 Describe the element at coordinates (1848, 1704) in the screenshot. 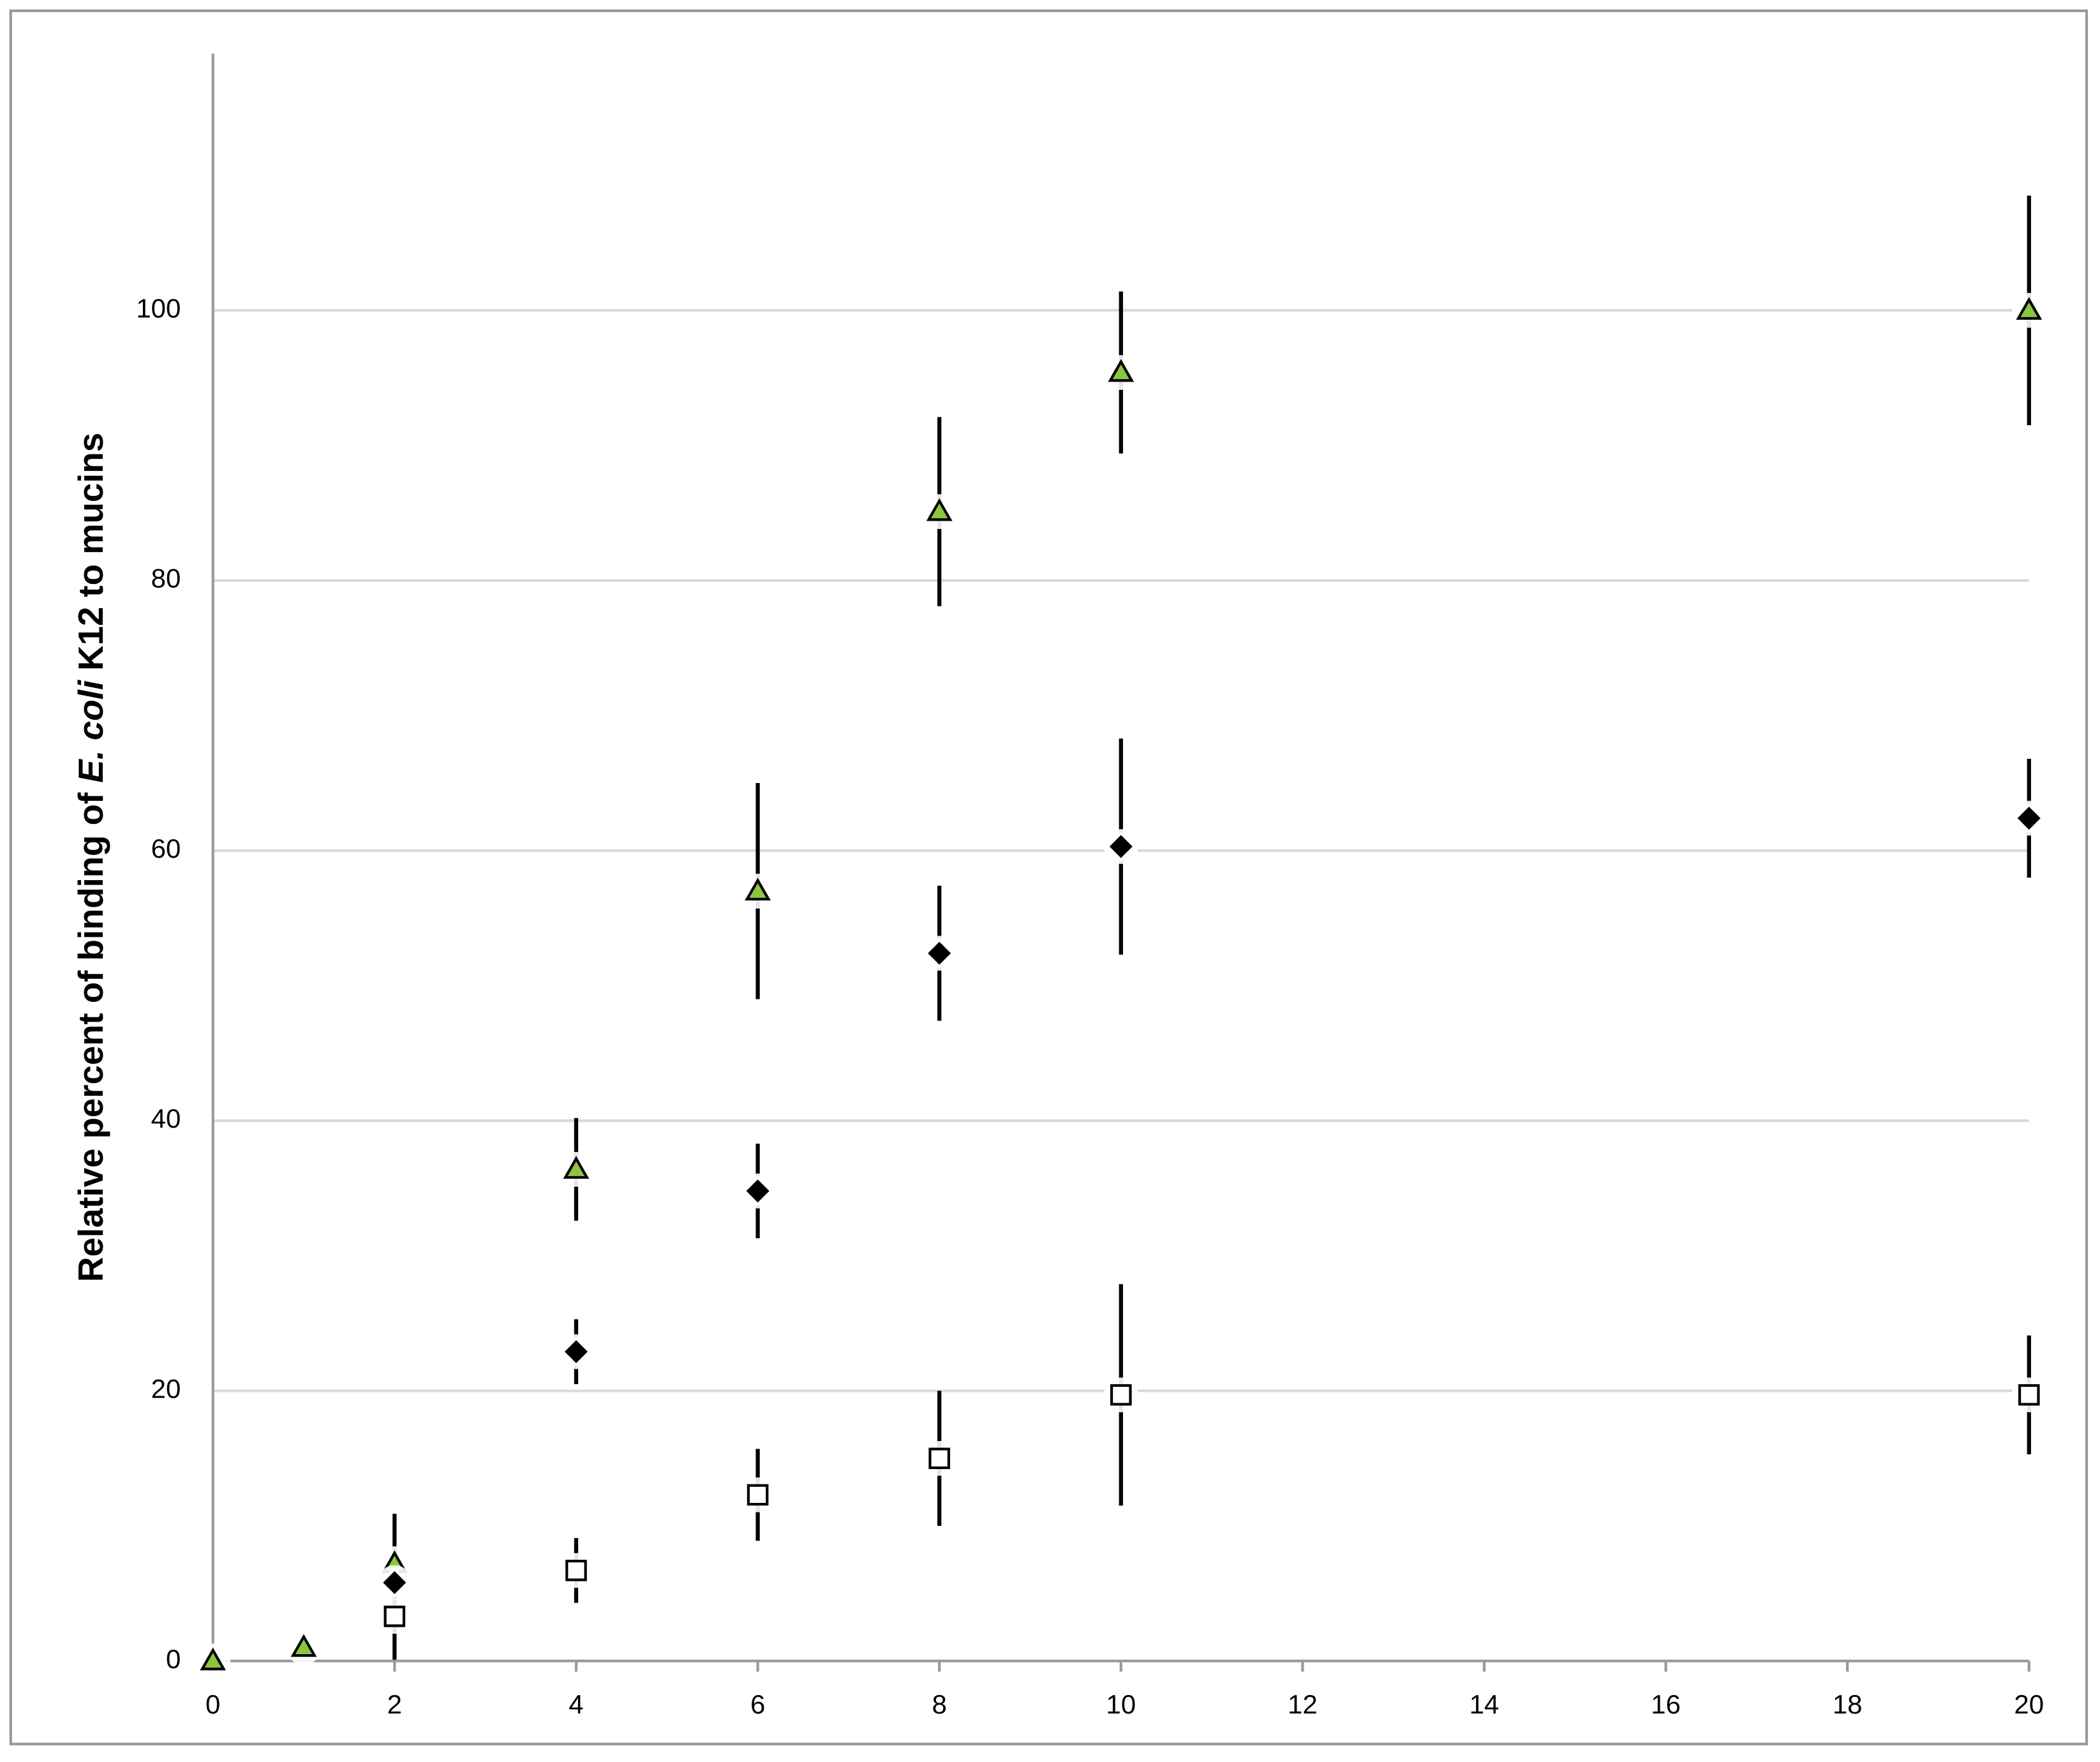

I see `x-tick-label: 18` at that location.